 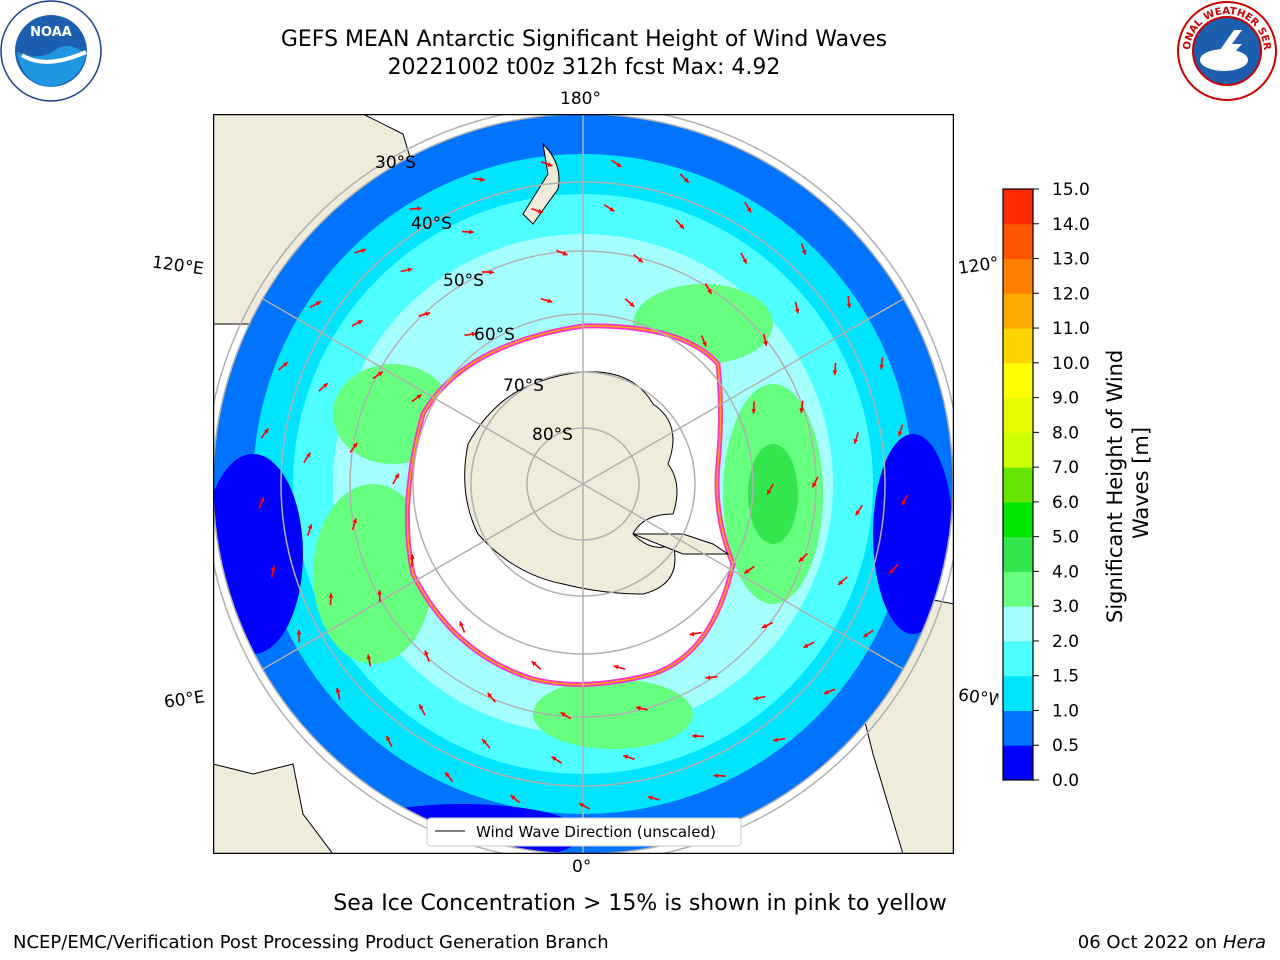 What do you see at coordinates (177, 266) in the screenshot?
I see `lon-label-120e: 120°E` at bounding box center [177, 266].